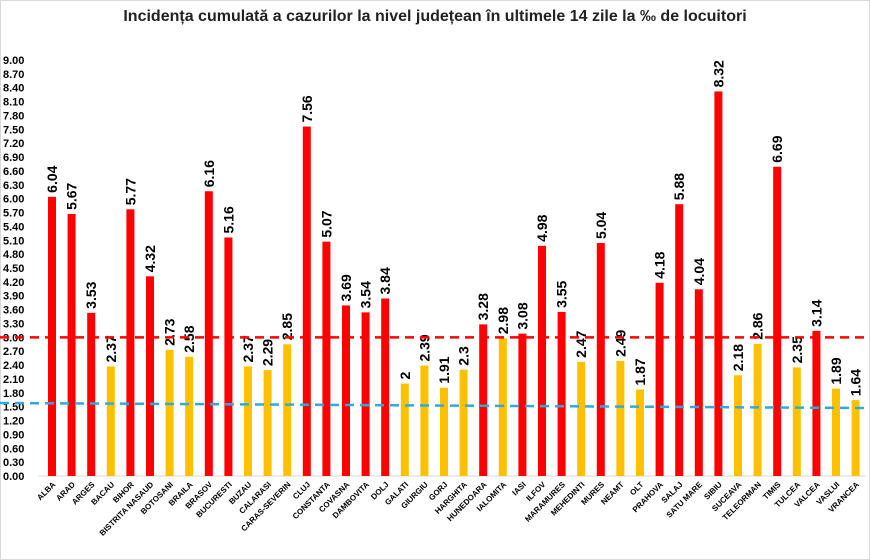  I want to click on data-label: 2.86, so click(758, 325).